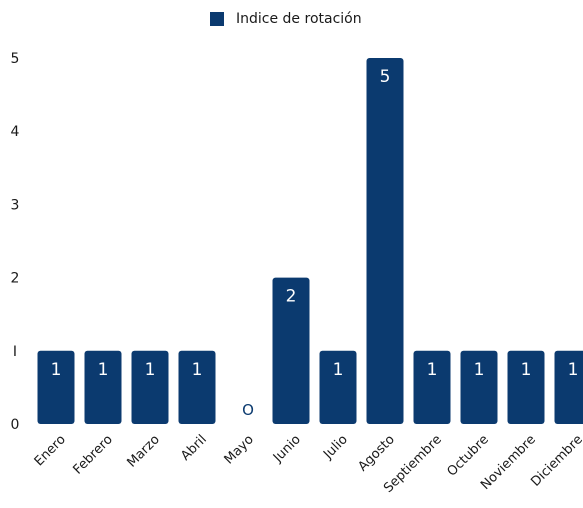  What do you see at coordinates (287, 449) in the screenshot?
I see `x-tick-label: Junio` at bounding box center [287, 449].